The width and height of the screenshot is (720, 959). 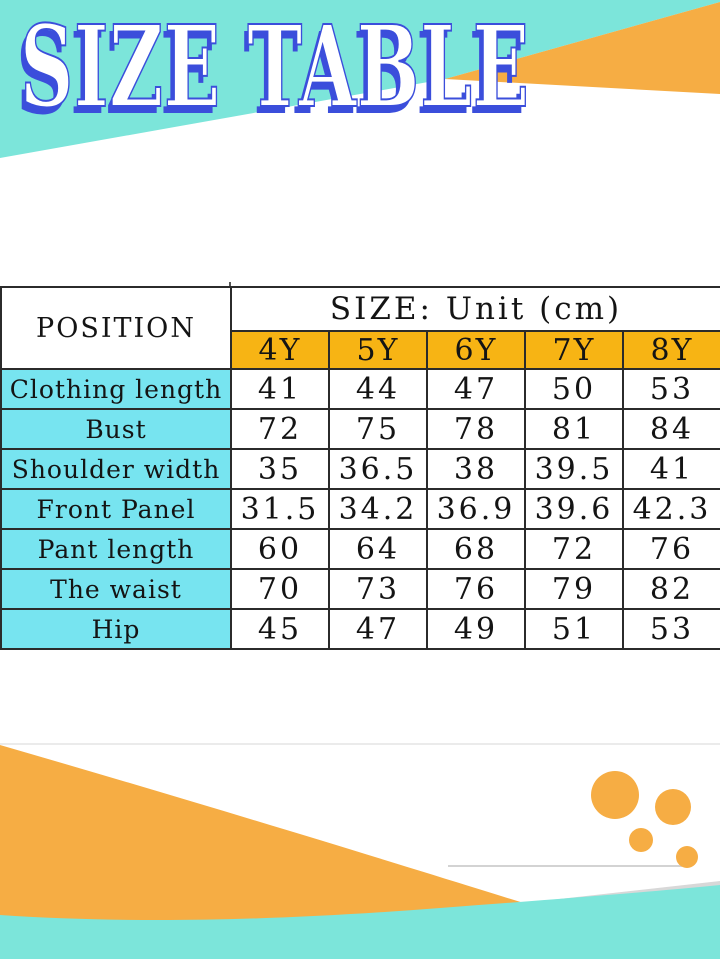 I want to click on header-row-sizes: 4Y 5Y 6Y 7Y 8Y, so click(x=360, y=350).